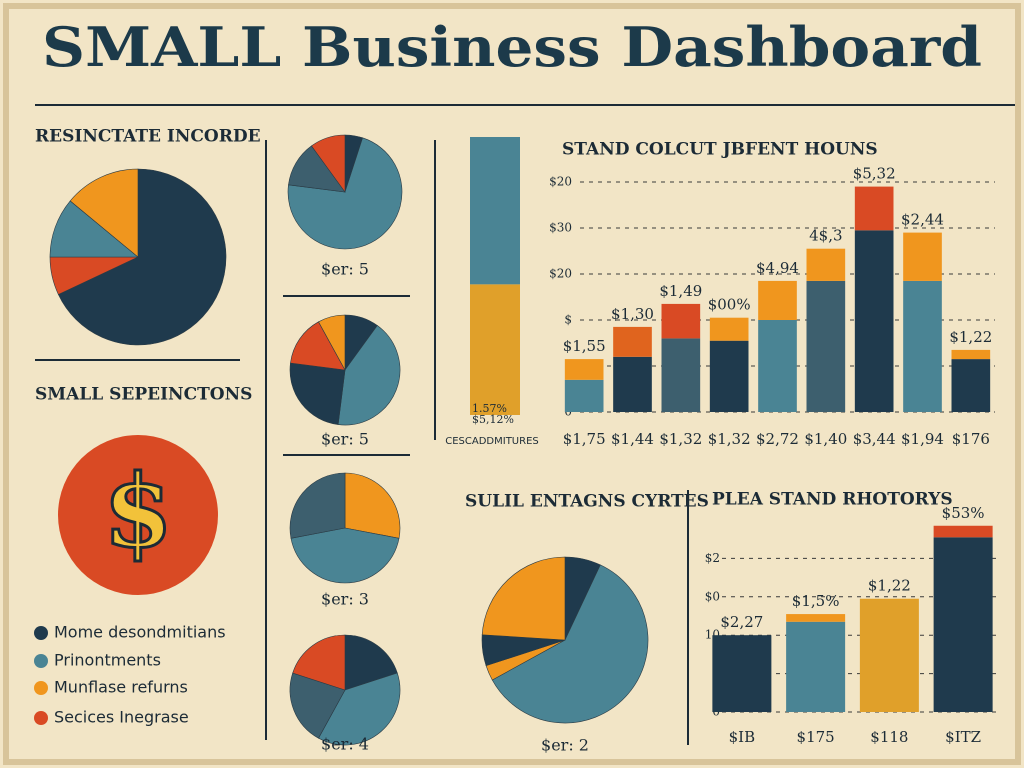 Image resolution: width=1024 pixels, height=768 pixels. Describe the element at coordinates (148, 137) in the screenshot. I see `chart-title: RESINCTATE INCORDE` at that location.